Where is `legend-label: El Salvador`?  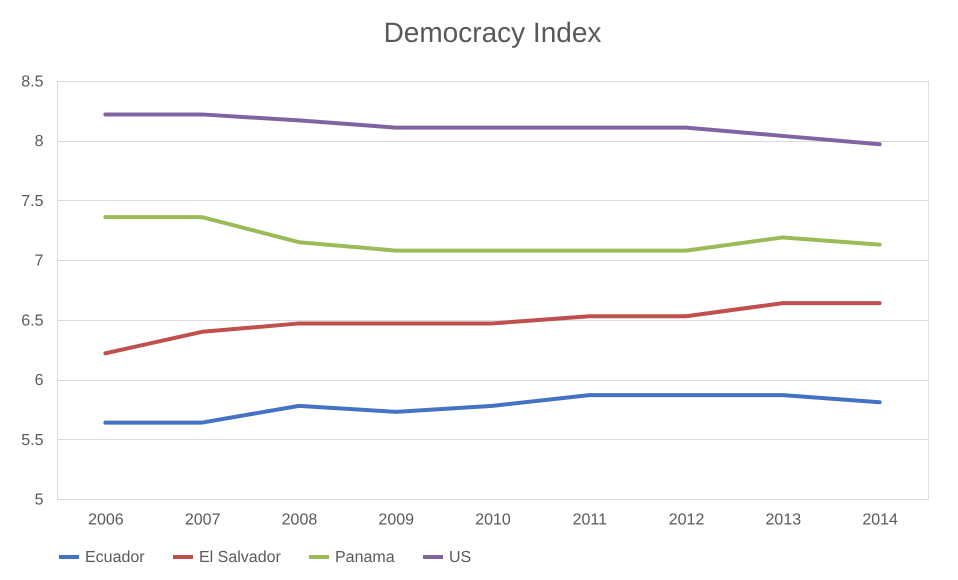
legend-label: El Salvador is located at coordinates (240, 557).